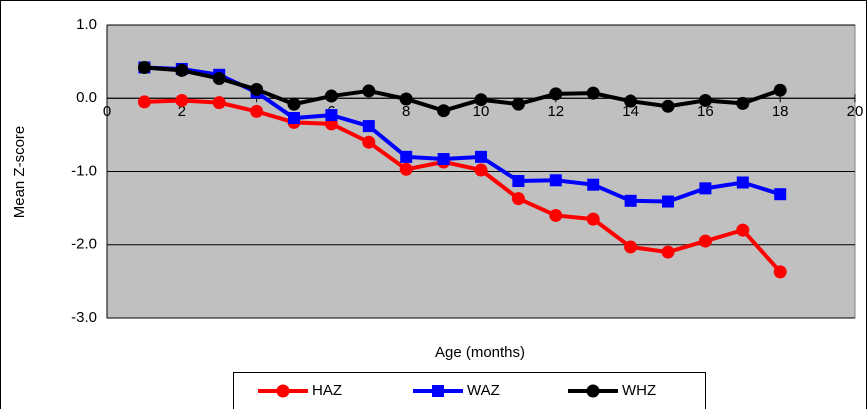  What do you see at coordinates (639, 390) in the screenshot?
I see `legend-label: WHZ` at bounding box center [639, 390].